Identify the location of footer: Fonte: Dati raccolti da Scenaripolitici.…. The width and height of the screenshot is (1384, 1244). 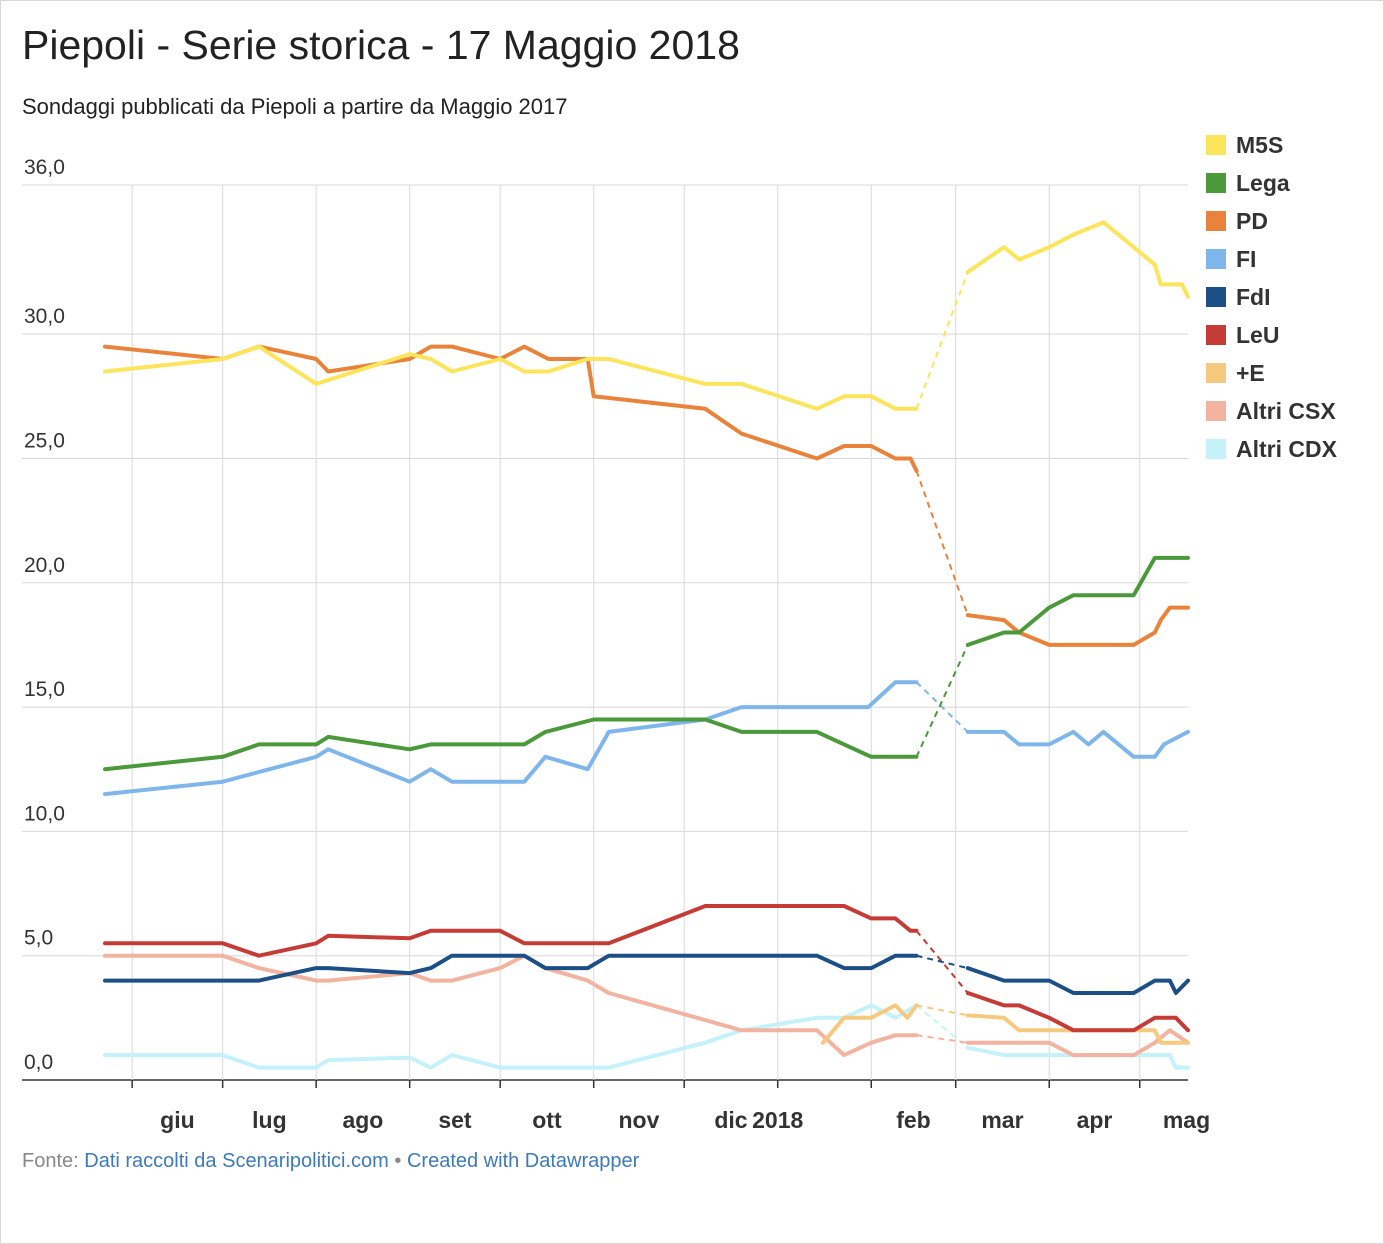
(330, 1161).